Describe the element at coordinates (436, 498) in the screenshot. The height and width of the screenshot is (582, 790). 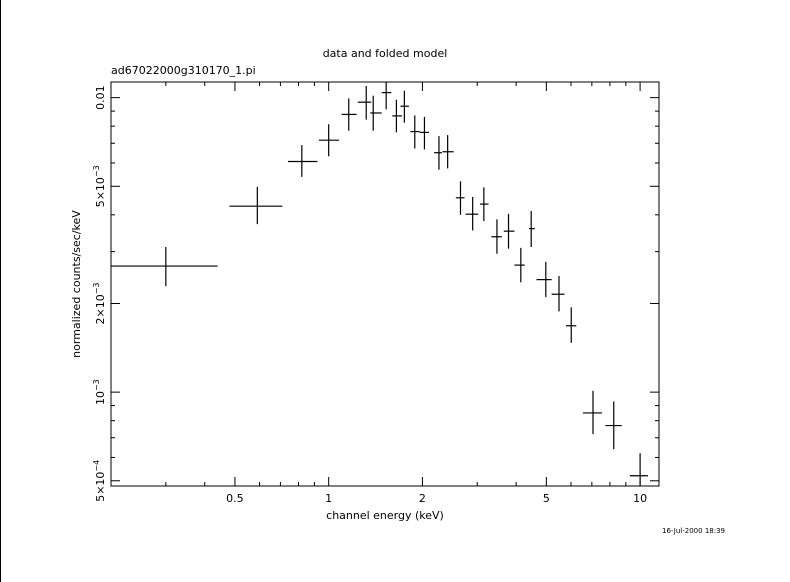
I see `x-axis-tick-labels: 0.5 1 2 5 10` at that location.